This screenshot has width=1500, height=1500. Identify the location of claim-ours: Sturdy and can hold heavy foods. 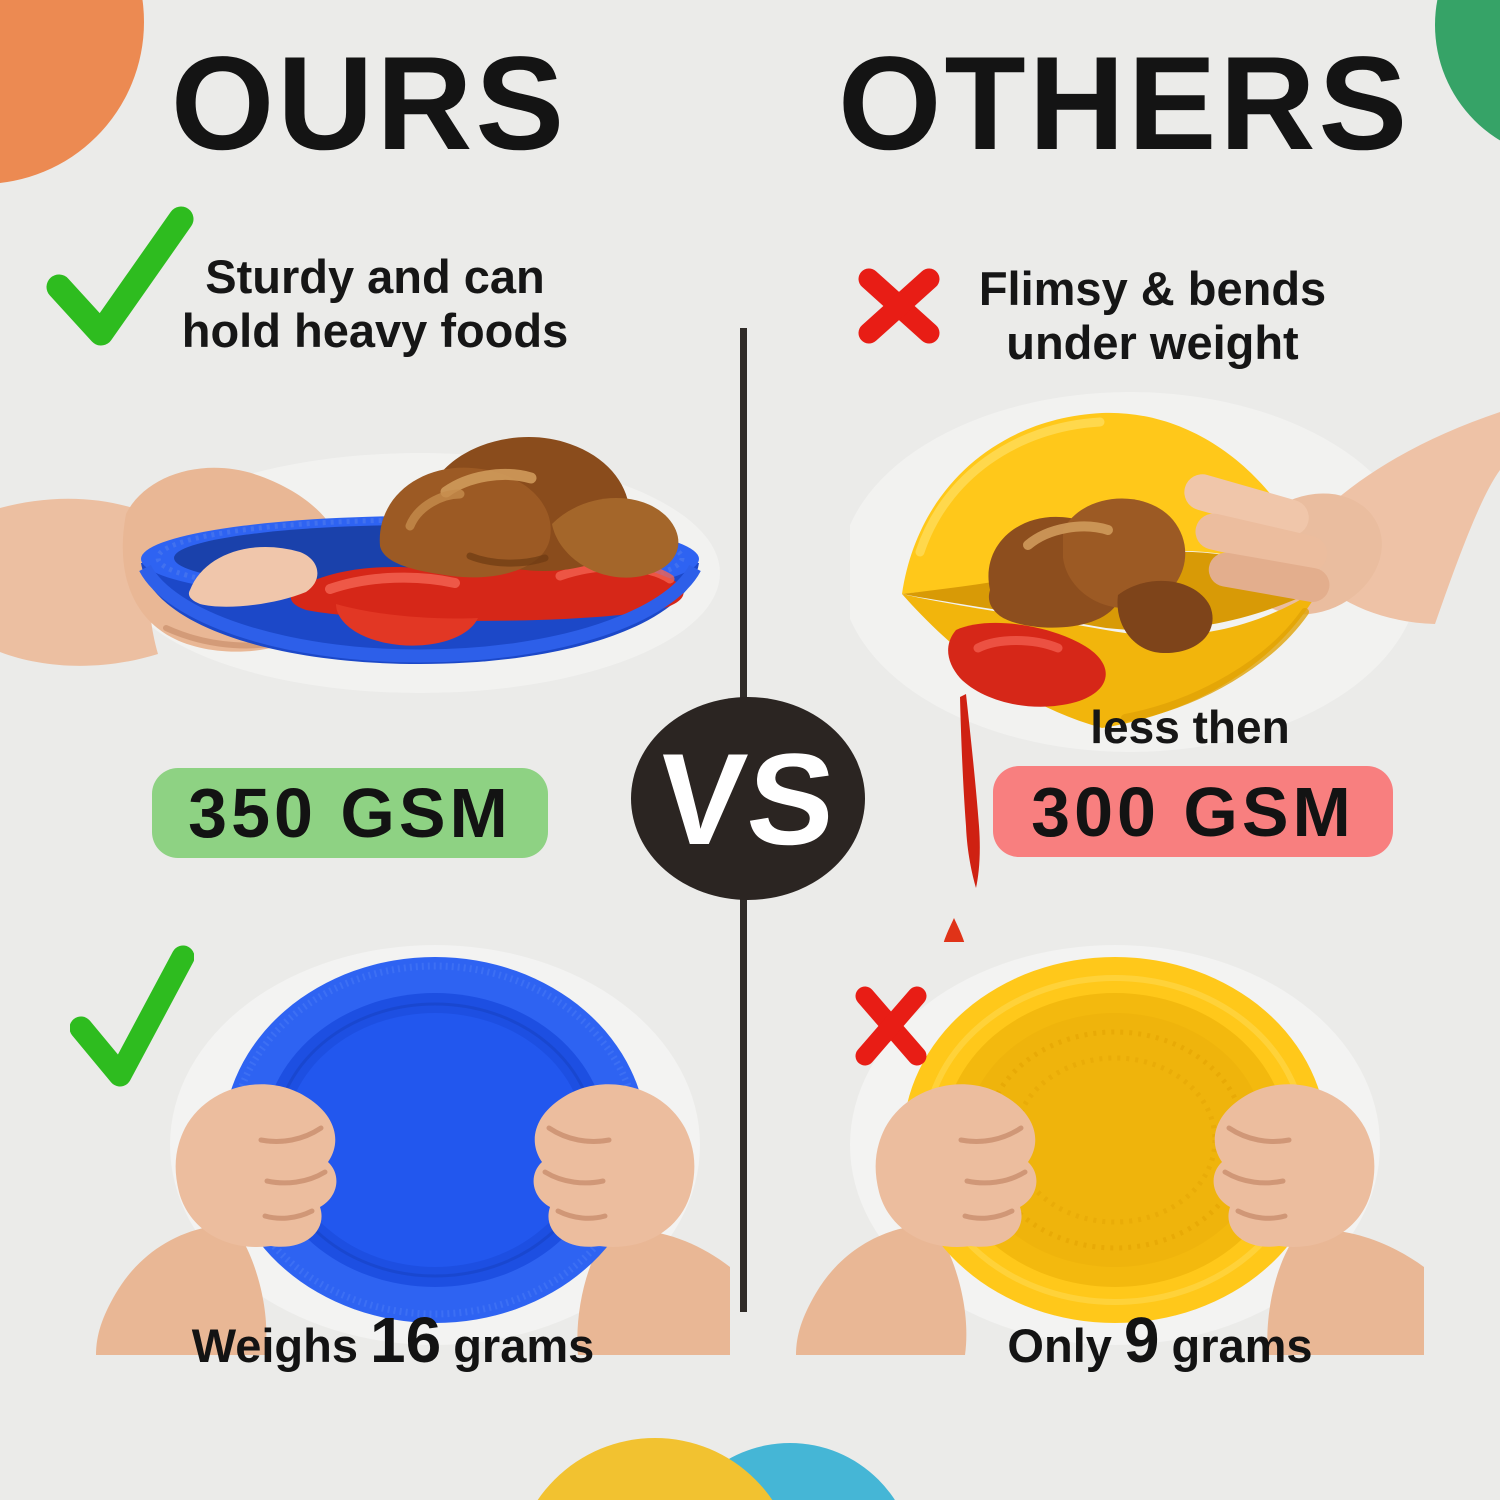
(375, 304).